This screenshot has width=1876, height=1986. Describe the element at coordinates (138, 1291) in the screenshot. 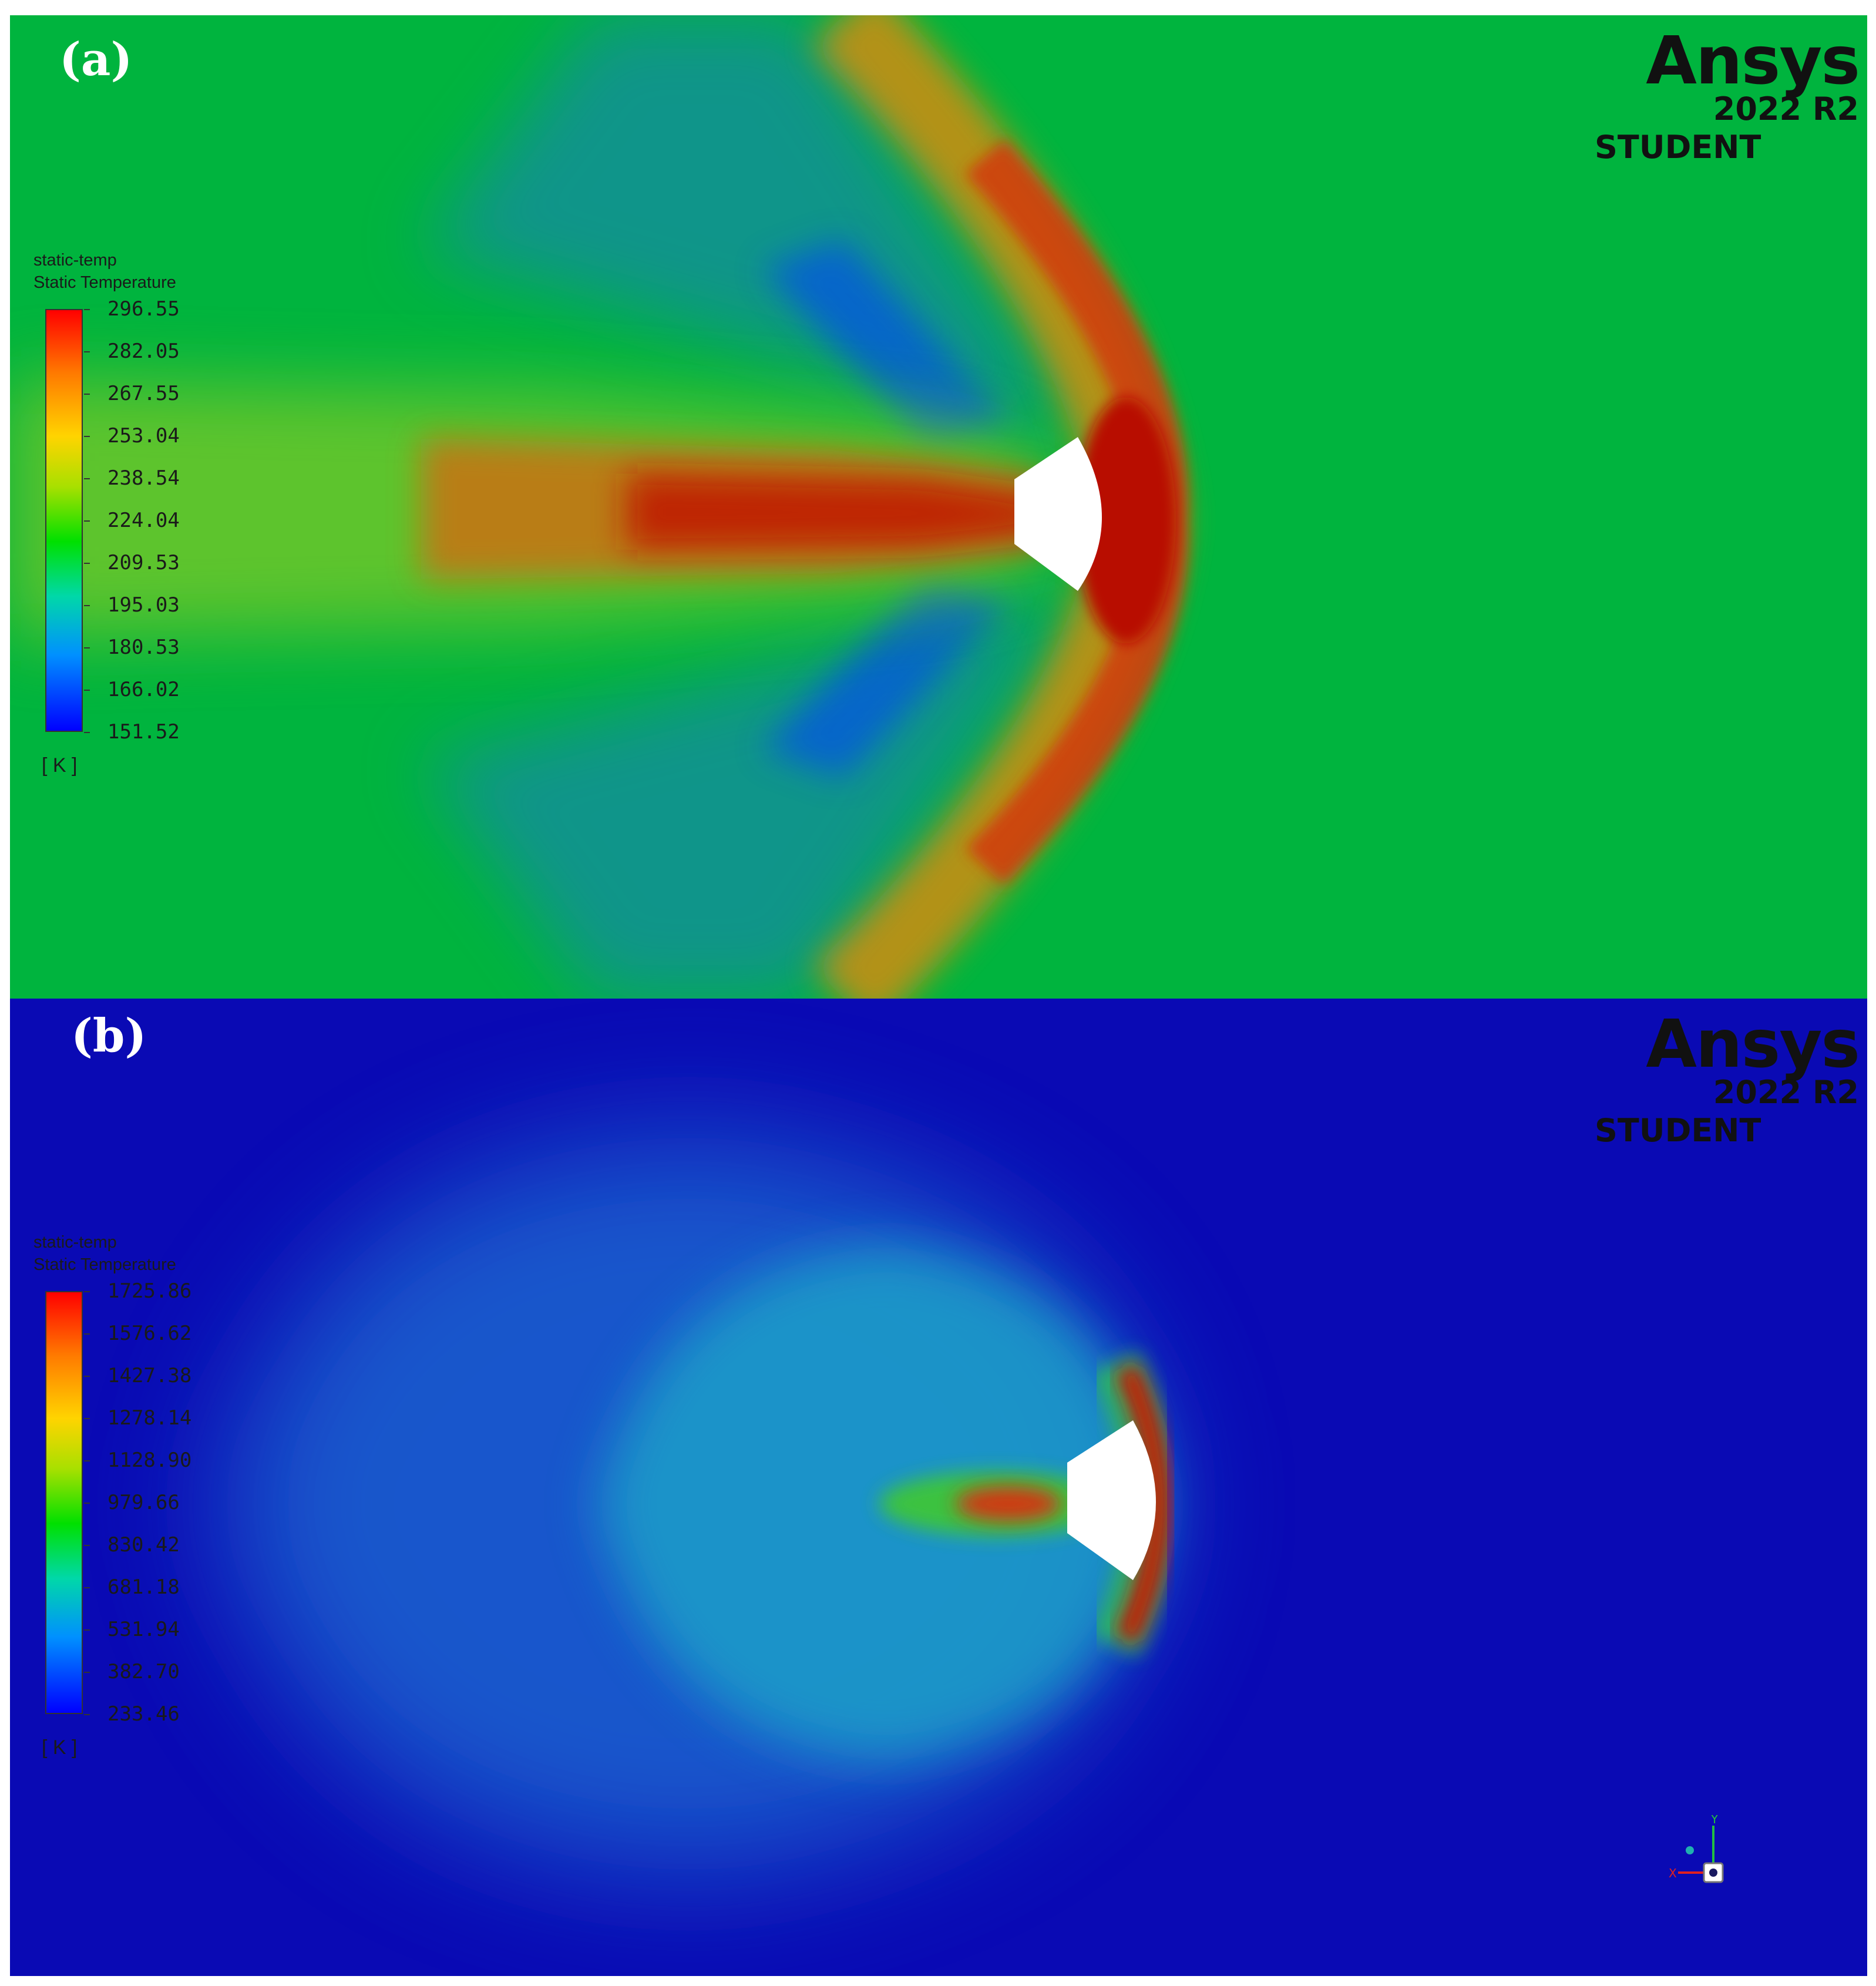

I see `legend-tick: 1725.86` at that location.